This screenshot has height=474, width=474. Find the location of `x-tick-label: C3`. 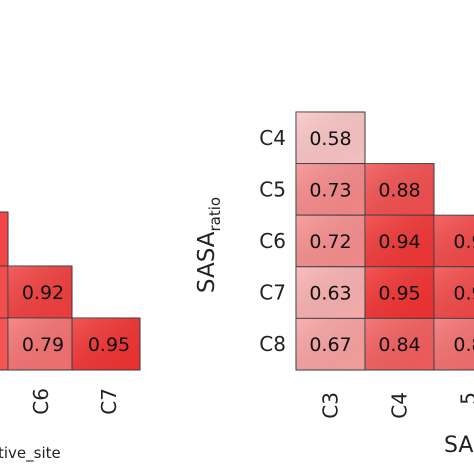

x-tick-label: C3 is located at coordinates (331, 405).